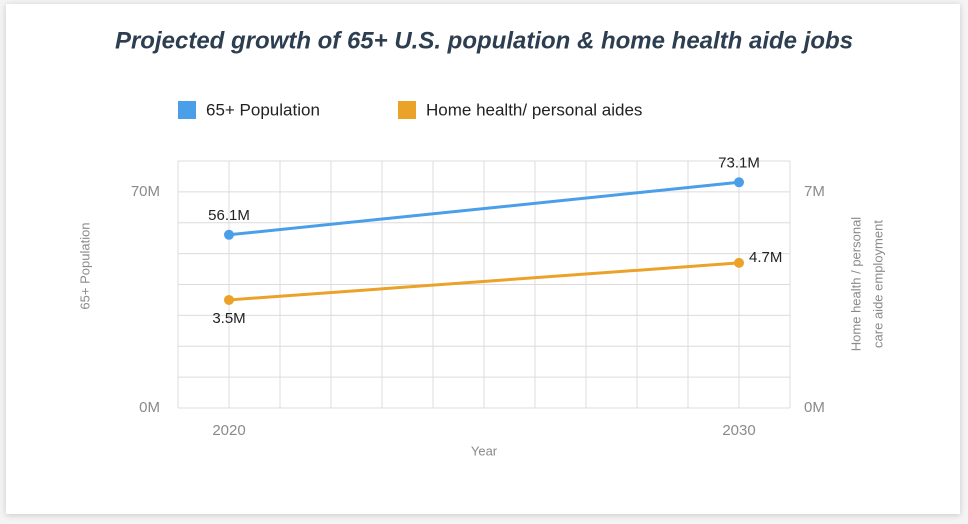 This screenshot has height=524, width=968. What do you see at coordinates (534, 109) in the screenshot?
I see `legend-label: Home health/ personal aides` at bounding box center [534, 109].